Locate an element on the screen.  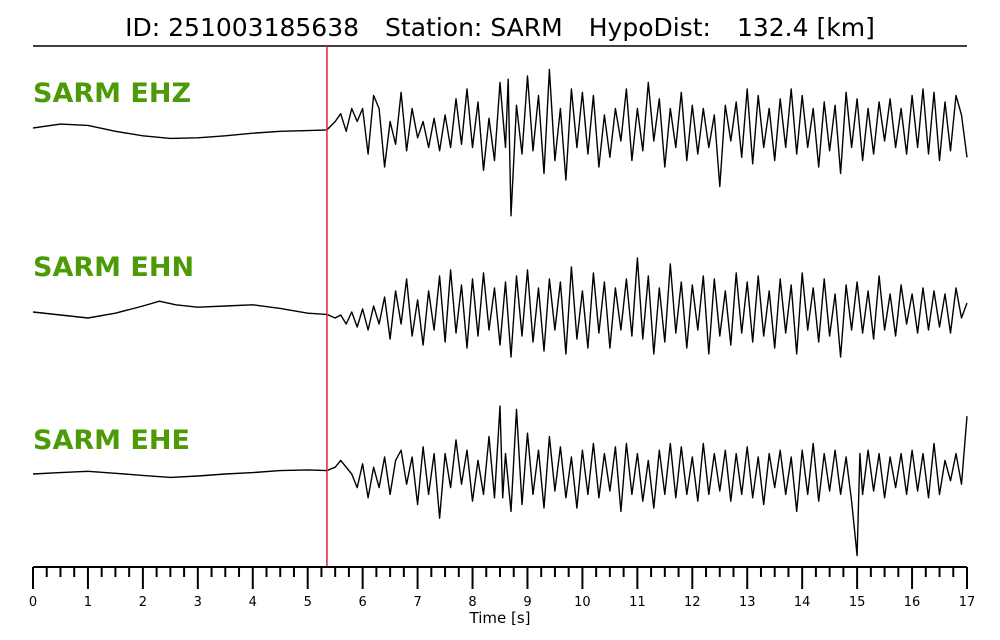
tick-label: 3 is located at coordinates (198, 602).